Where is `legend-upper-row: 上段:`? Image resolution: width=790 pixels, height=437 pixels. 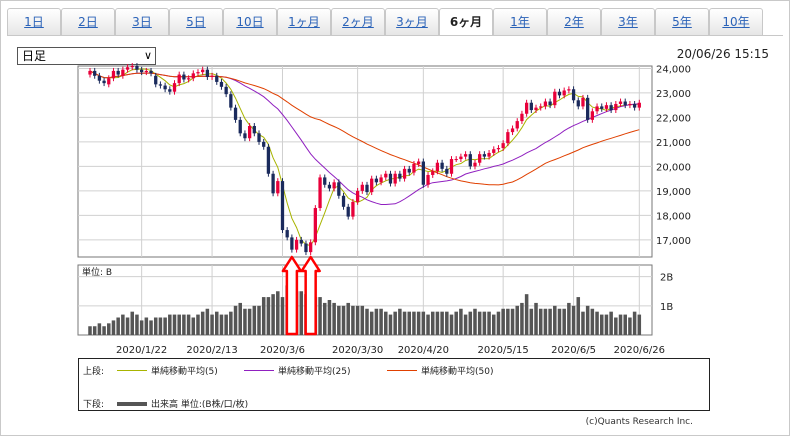
legend-upper-row: 上段: is located at coordinates (93, 370).